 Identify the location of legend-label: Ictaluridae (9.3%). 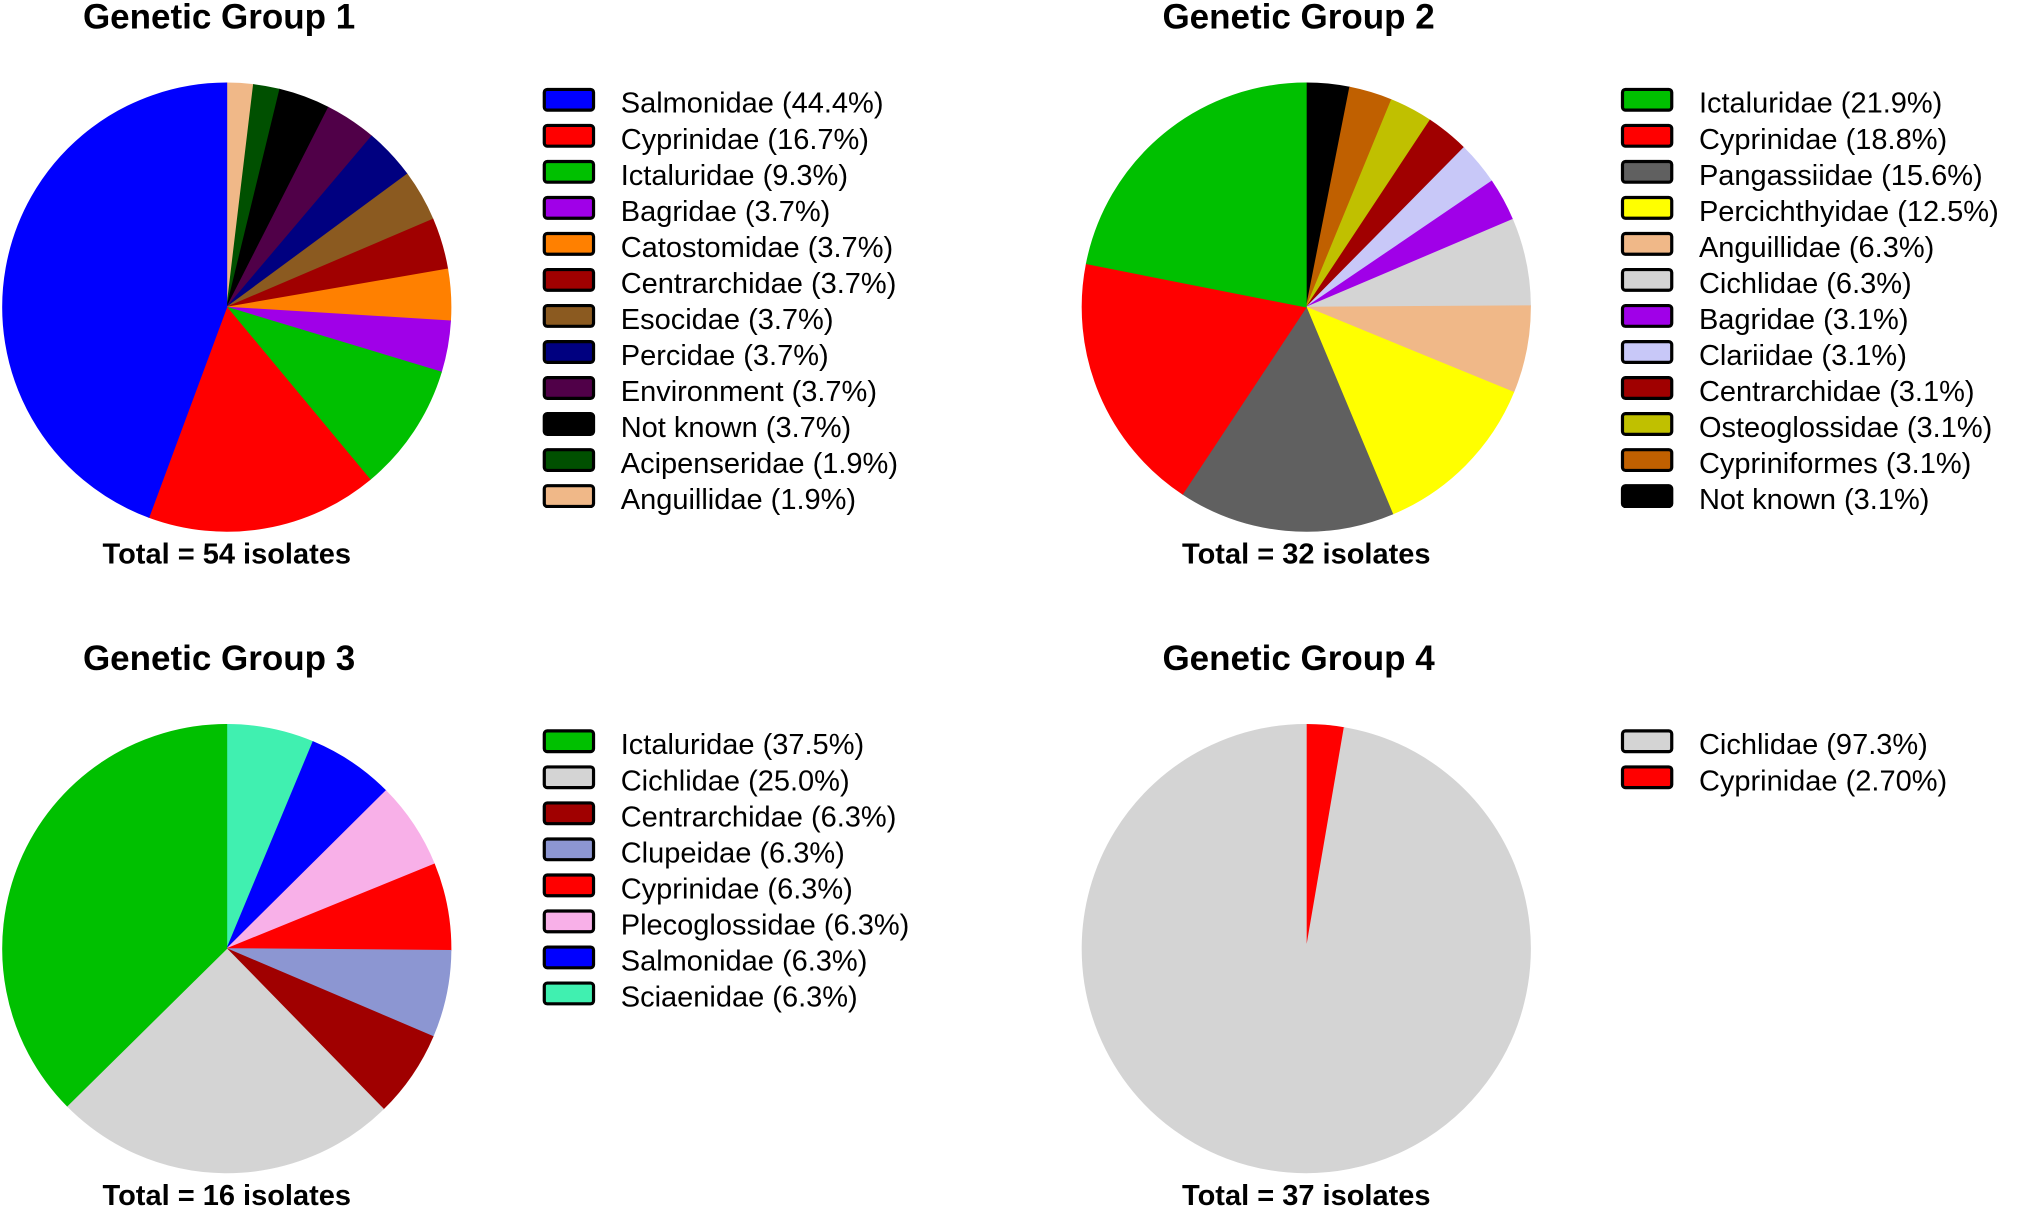
(734, 176).